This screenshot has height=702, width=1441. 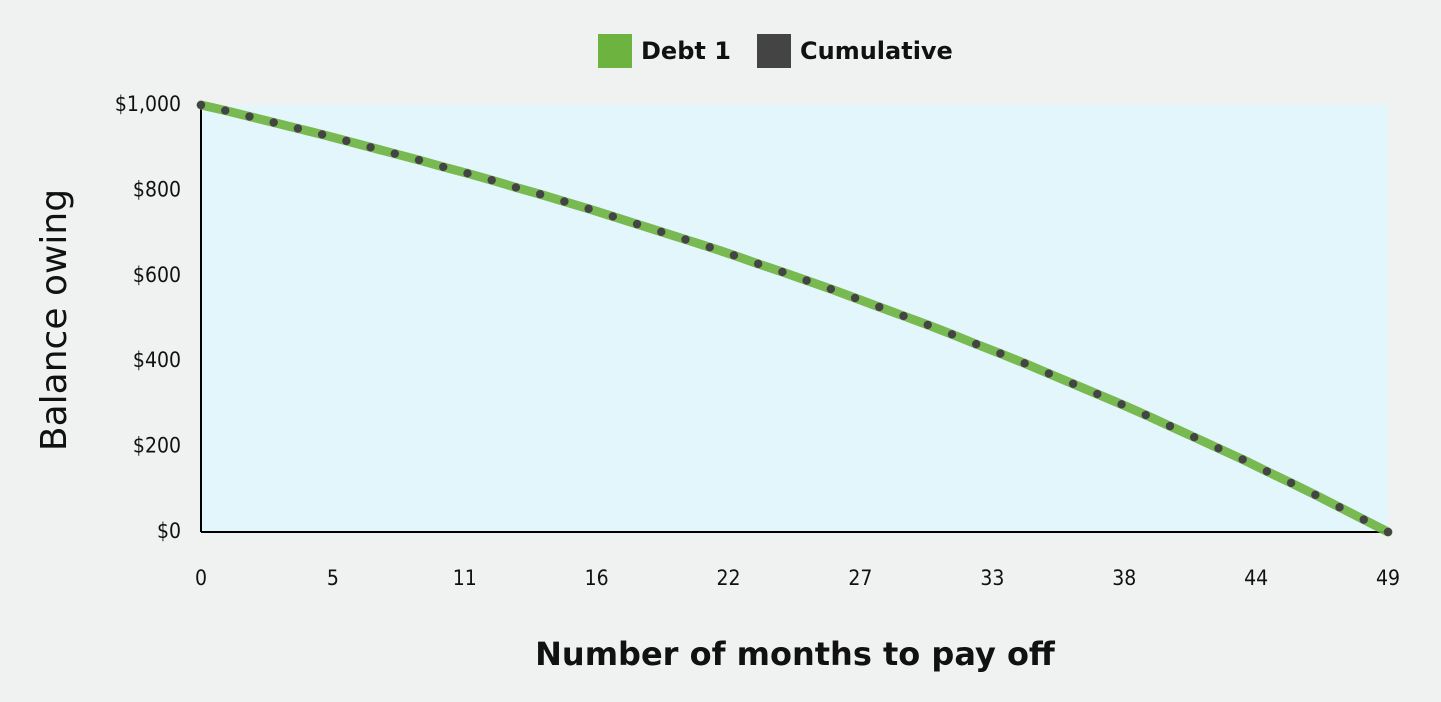 I want to click on y-axis-title: Balance owing, so click(x=54, y=320).